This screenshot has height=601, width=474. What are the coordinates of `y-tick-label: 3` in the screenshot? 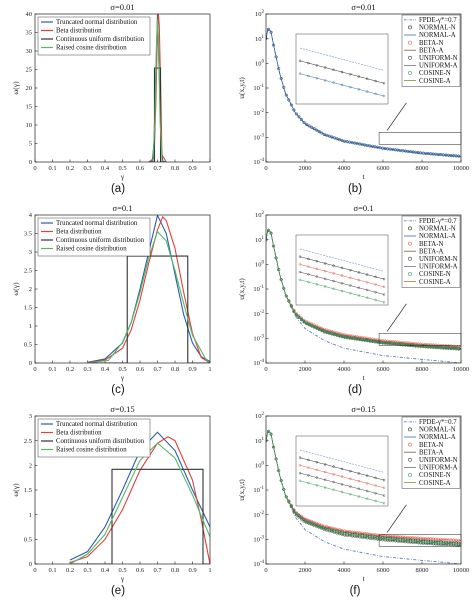 It's located at (30, 416).